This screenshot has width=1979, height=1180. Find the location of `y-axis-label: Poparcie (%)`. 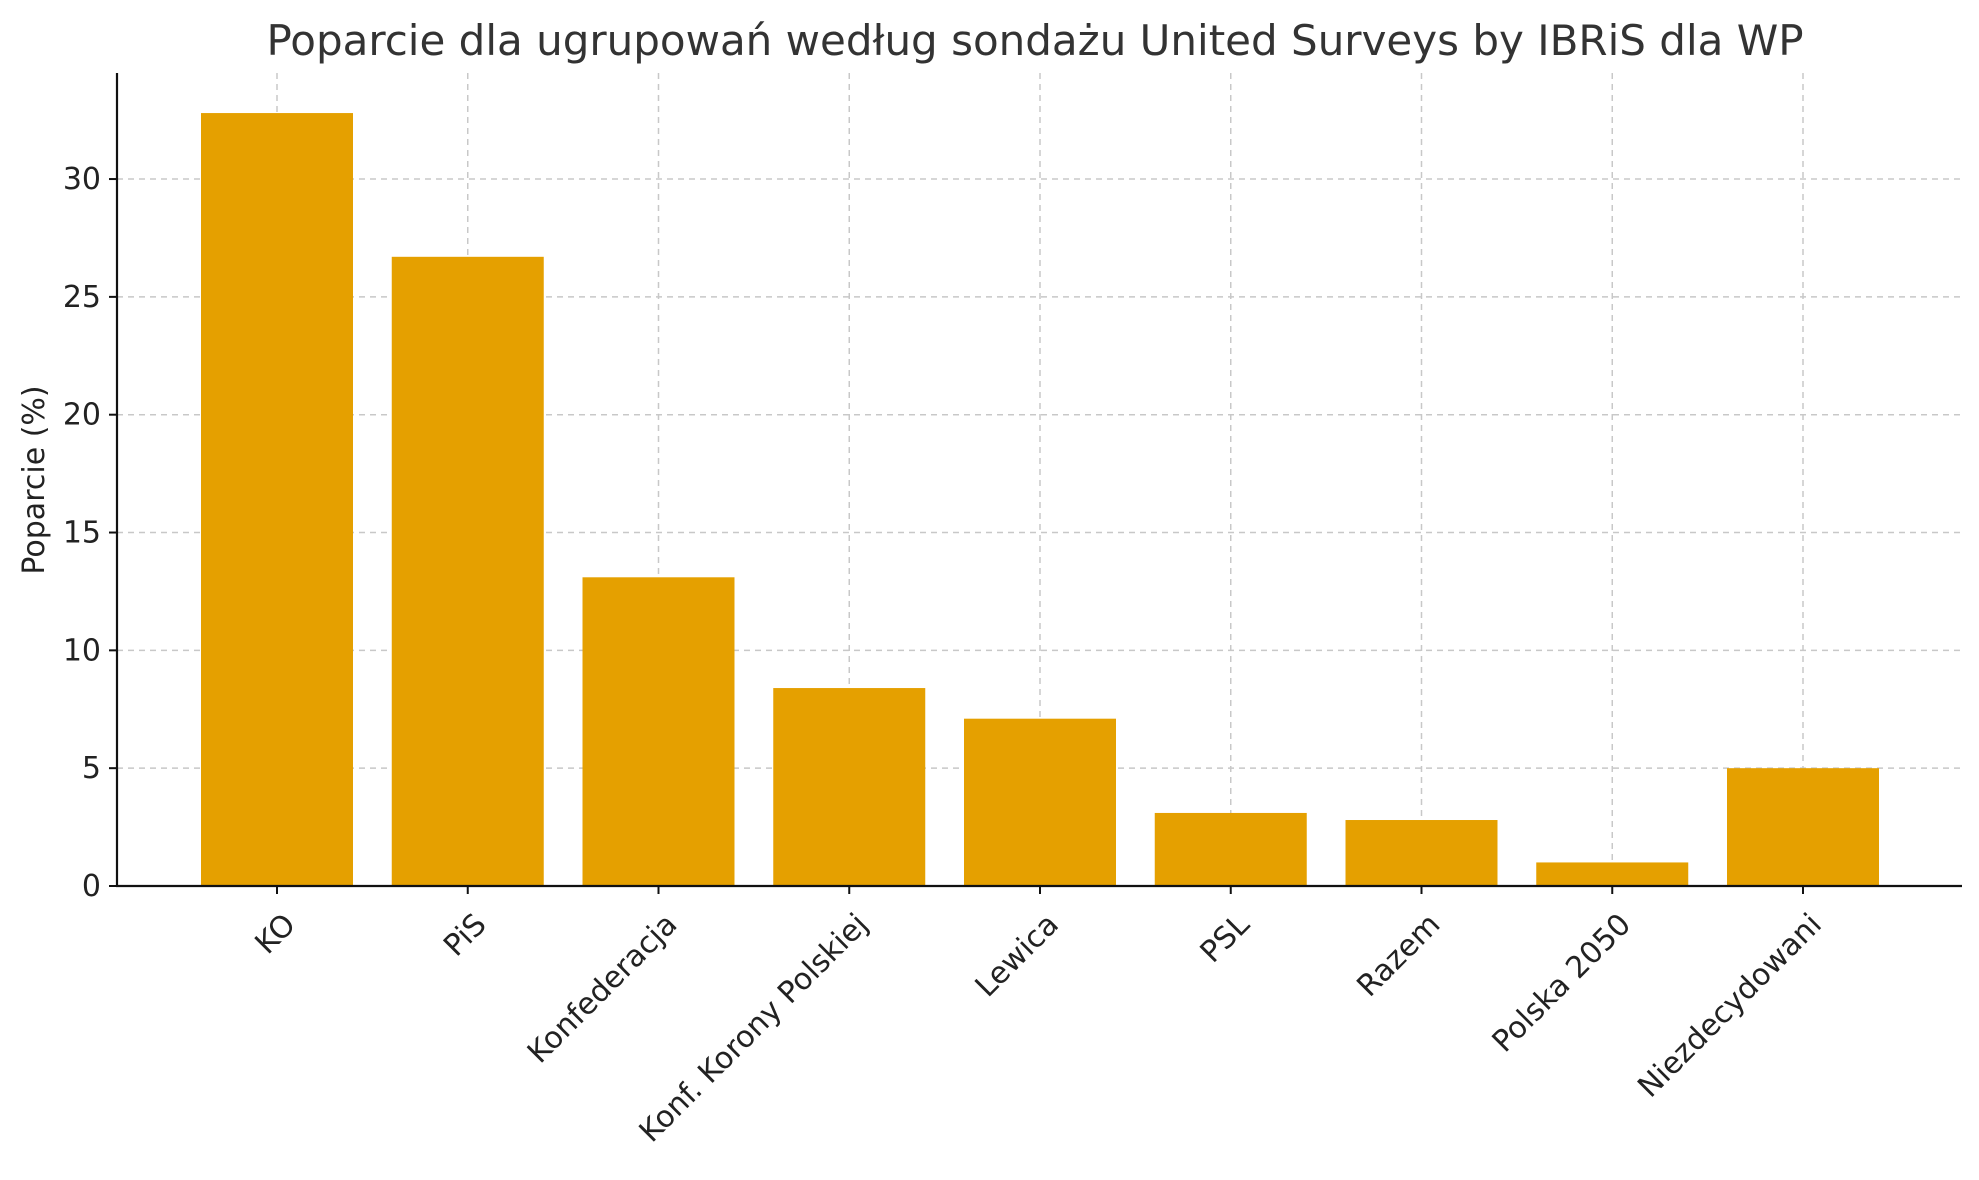

y-axis-label: Poparcie (%) is located at coordinates (34, 479).